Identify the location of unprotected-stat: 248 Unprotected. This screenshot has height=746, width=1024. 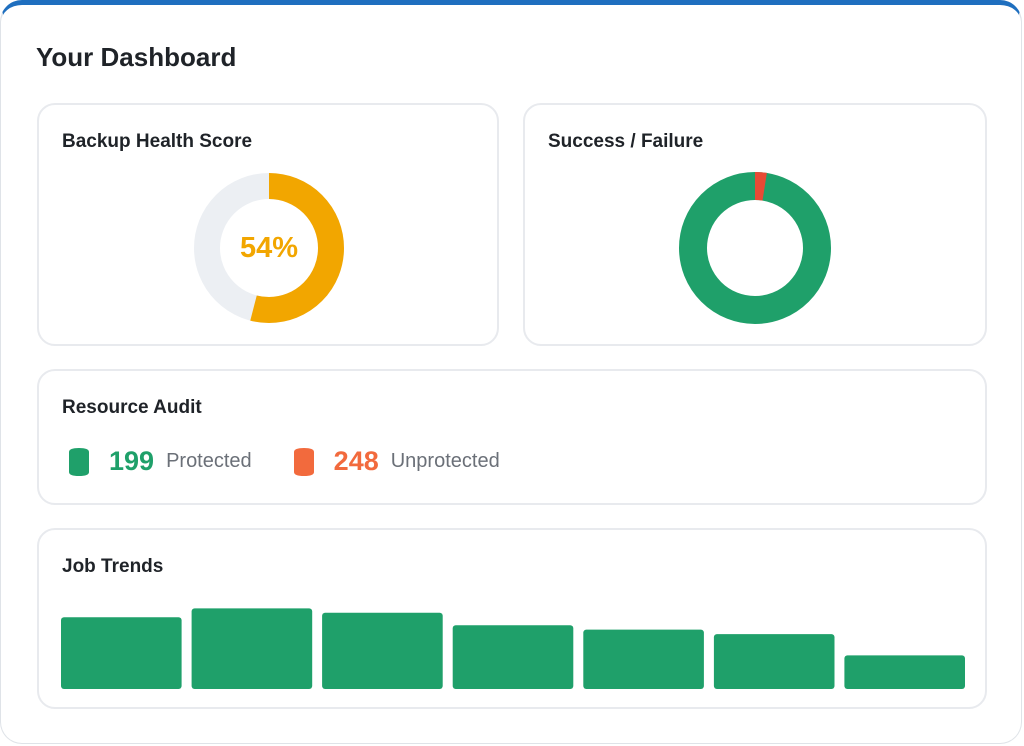
(396, 461).